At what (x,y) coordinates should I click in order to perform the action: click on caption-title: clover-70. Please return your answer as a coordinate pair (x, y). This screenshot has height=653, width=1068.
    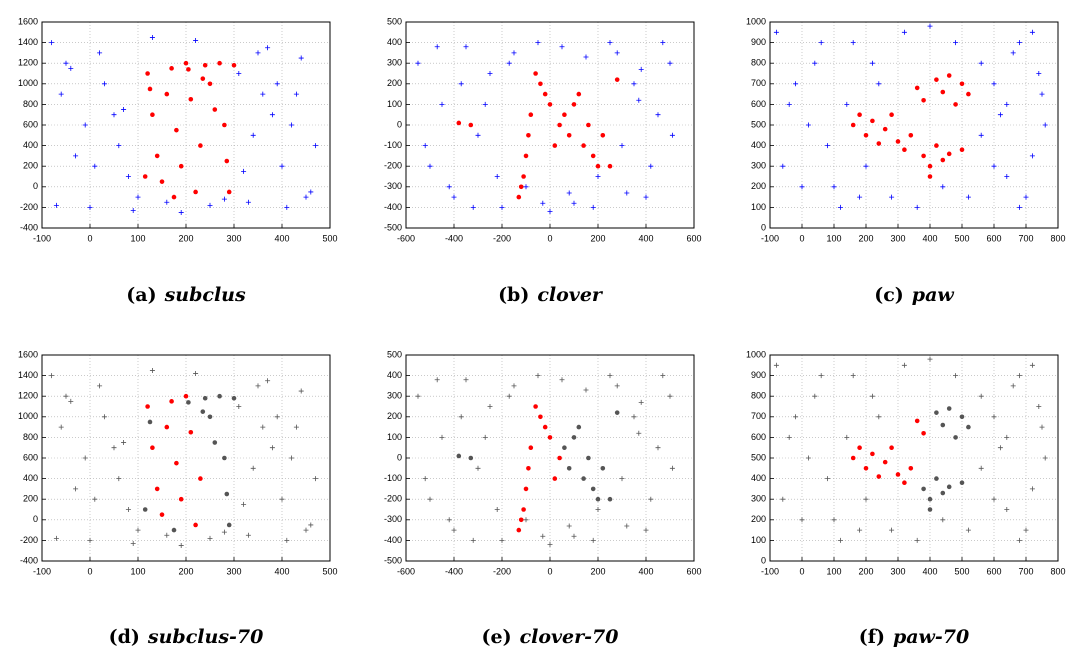
    Looking at the image, I should click on (569, 637).